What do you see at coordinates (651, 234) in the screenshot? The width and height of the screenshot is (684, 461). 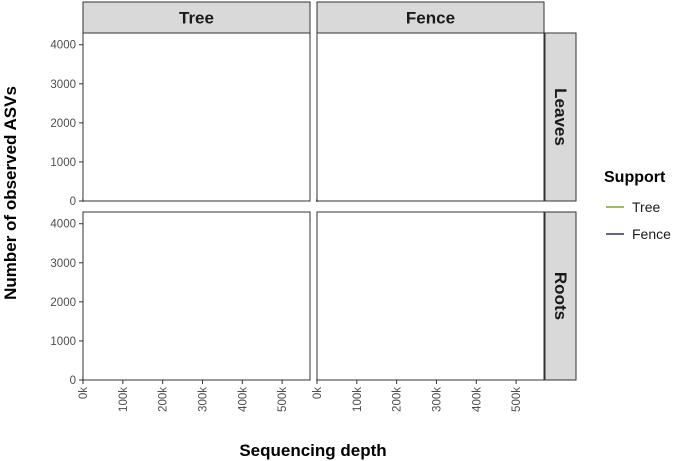 I see `legend-label: Fence` at bounding box center [651, 234].